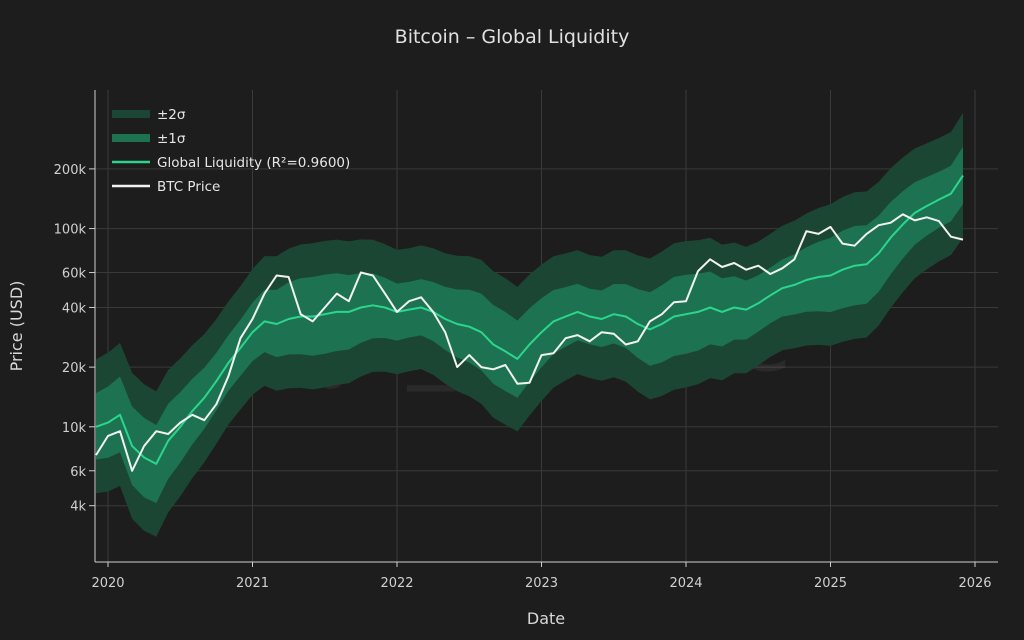 This screenshot has height=640, width=1024. I want to click on x-tick-label: 2020, so click(107, 583).